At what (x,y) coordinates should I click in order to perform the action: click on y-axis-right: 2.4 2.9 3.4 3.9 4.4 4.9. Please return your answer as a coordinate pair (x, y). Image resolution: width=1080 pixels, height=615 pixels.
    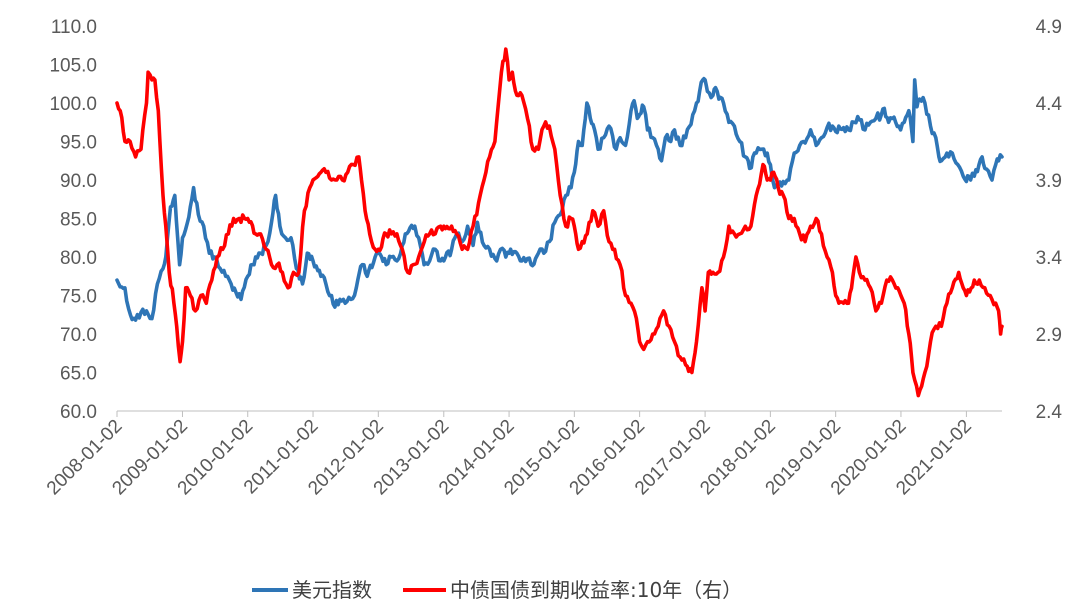
    Looking at the image, I should click on (1049, 220).